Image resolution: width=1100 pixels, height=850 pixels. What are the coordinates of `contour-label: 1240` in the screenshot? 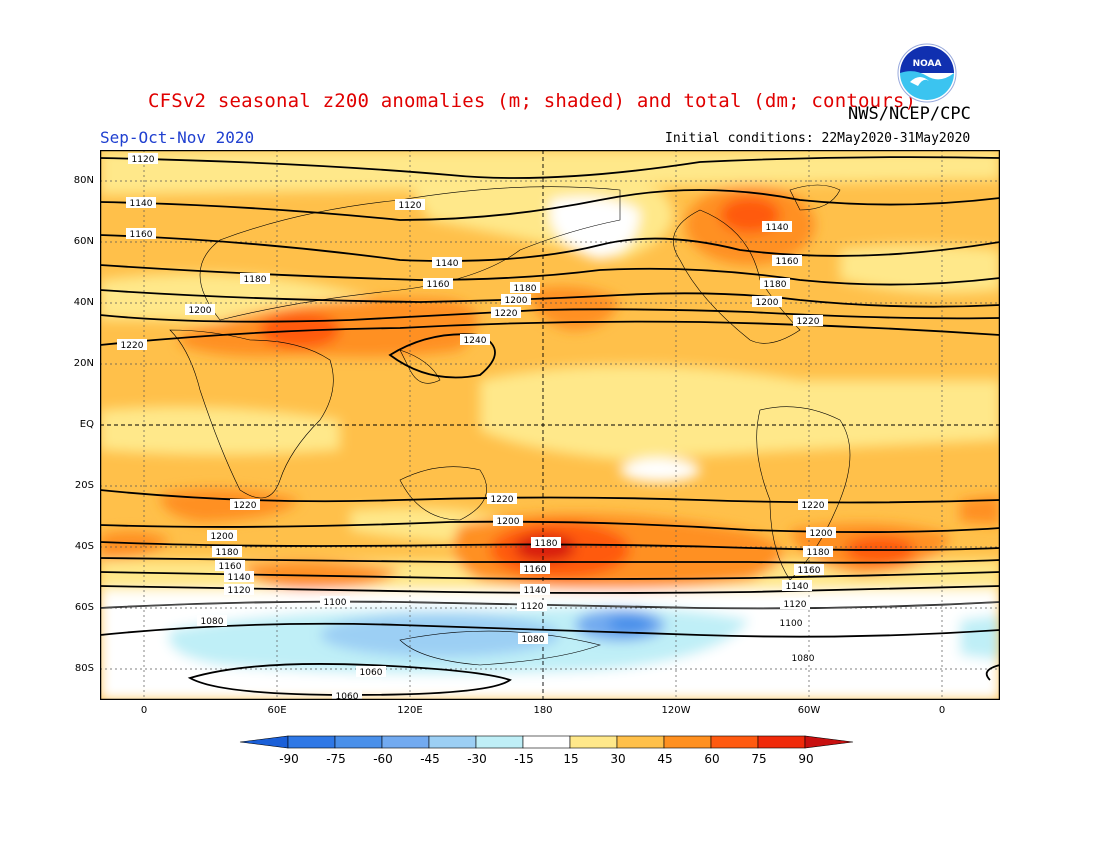 It's located at (475, 340).